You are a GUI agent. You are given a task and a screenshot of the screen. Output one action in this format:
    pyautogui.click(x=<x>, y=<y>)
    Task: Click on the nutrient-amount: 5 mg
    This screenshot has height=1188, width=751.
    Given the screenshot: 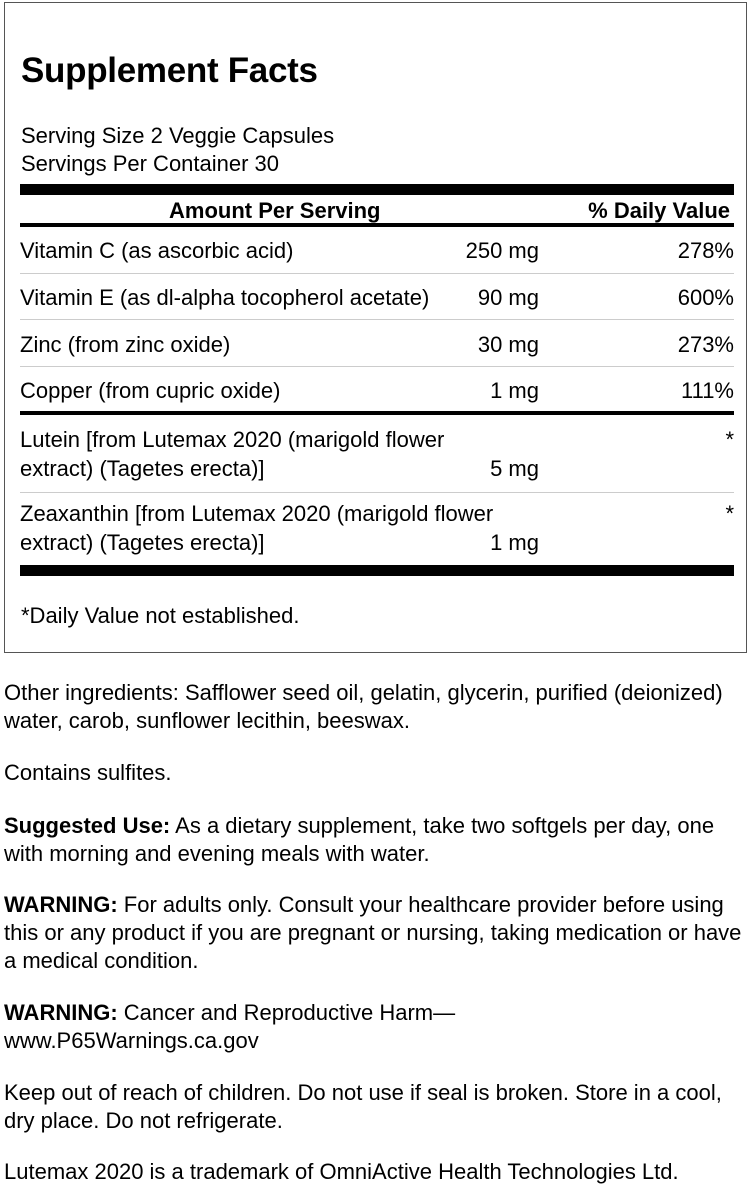 What is the action you would take?
    pyautogui.click(x=514, y=468)
    